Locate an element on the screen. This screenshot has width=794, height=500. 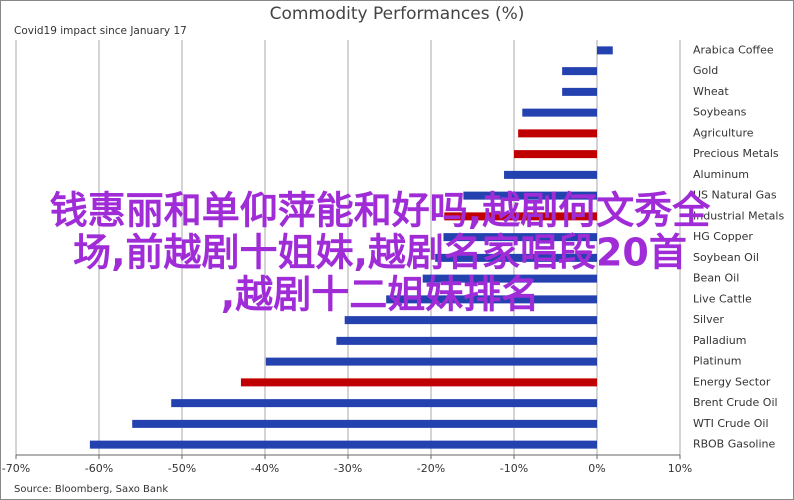
y-tick-label: US Natural Gas is located at coordinates (735, 195).